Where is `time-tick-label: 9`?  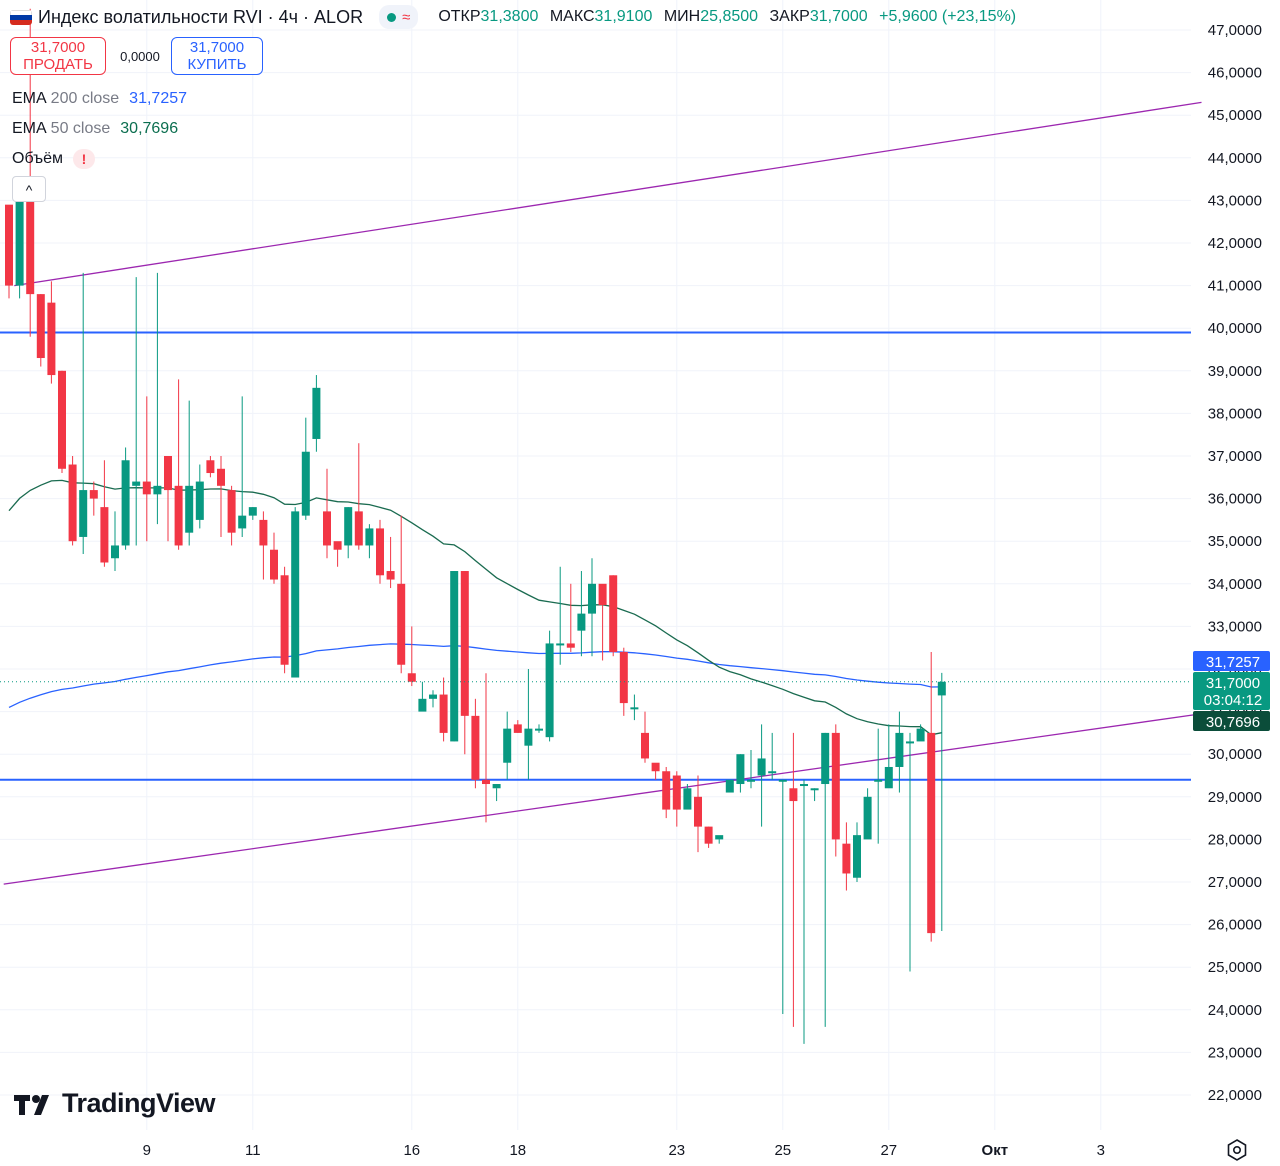
time-tick-label: 9 is located at coordinates (147, 1150).